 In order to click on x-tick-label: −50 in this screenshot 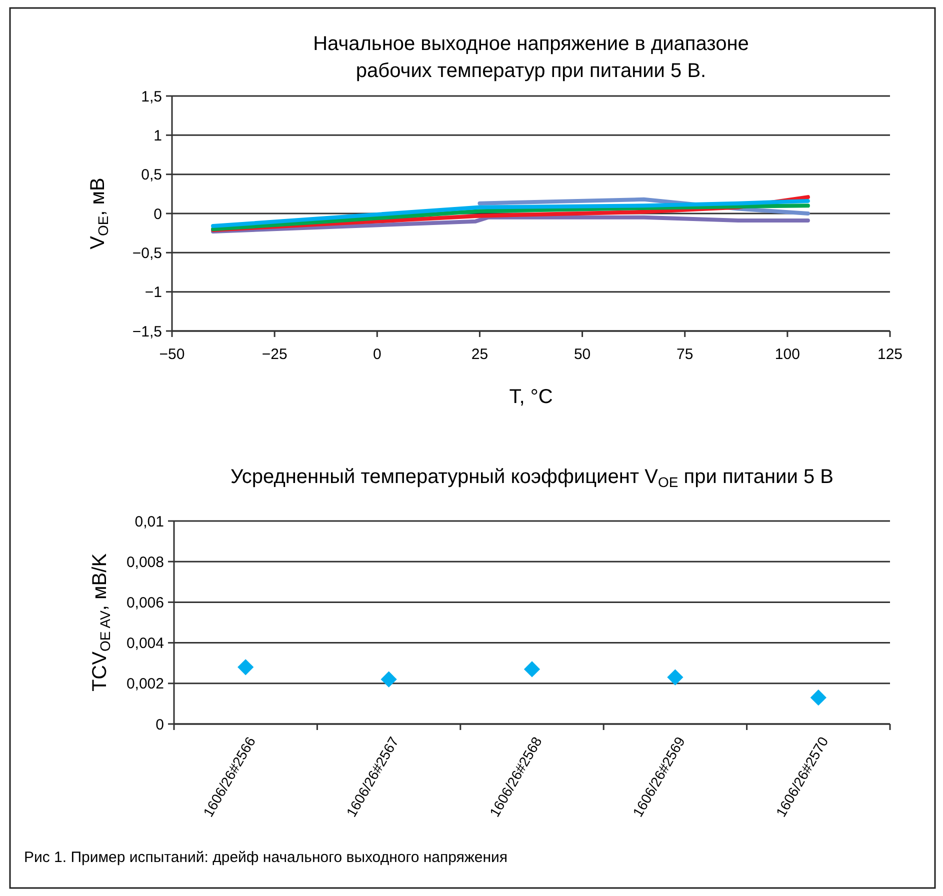, I will do `click(172, 354)`.